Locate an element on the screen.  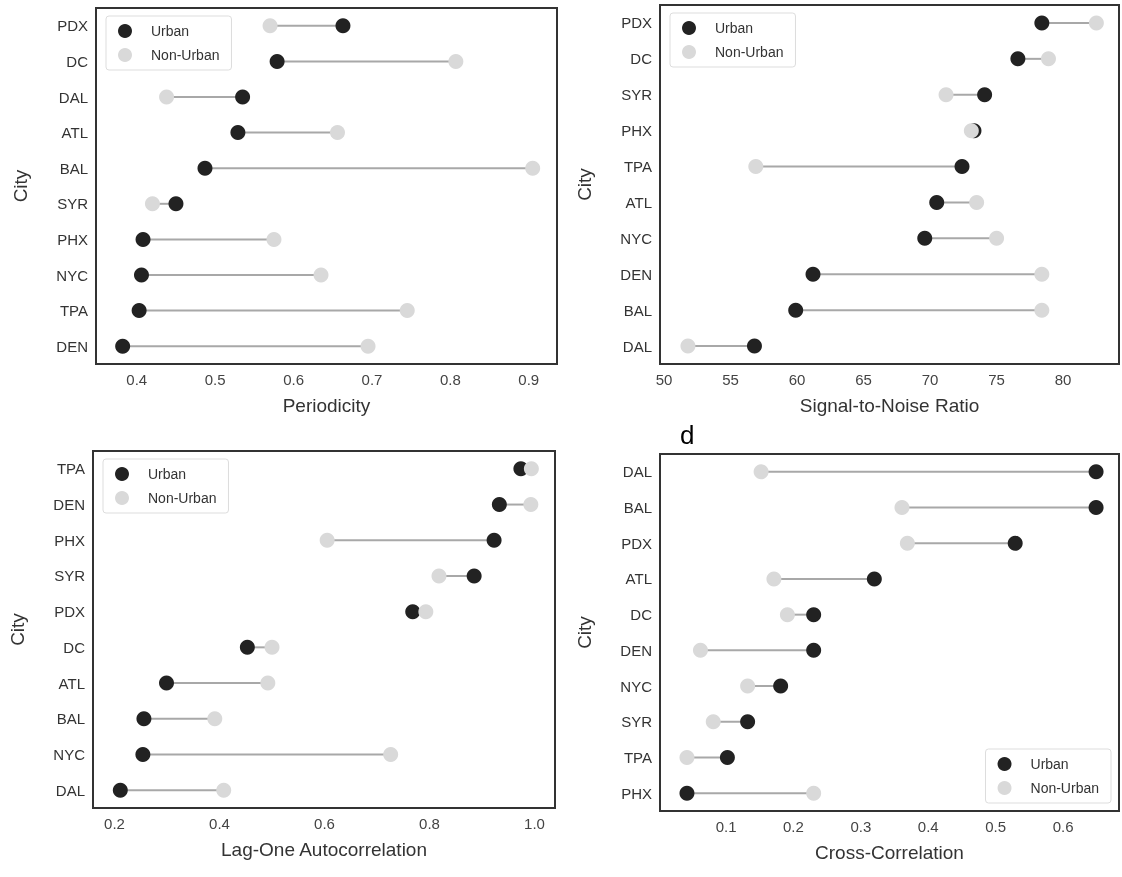
x-tick-label: 80 is located at coordinates (1063, 379).